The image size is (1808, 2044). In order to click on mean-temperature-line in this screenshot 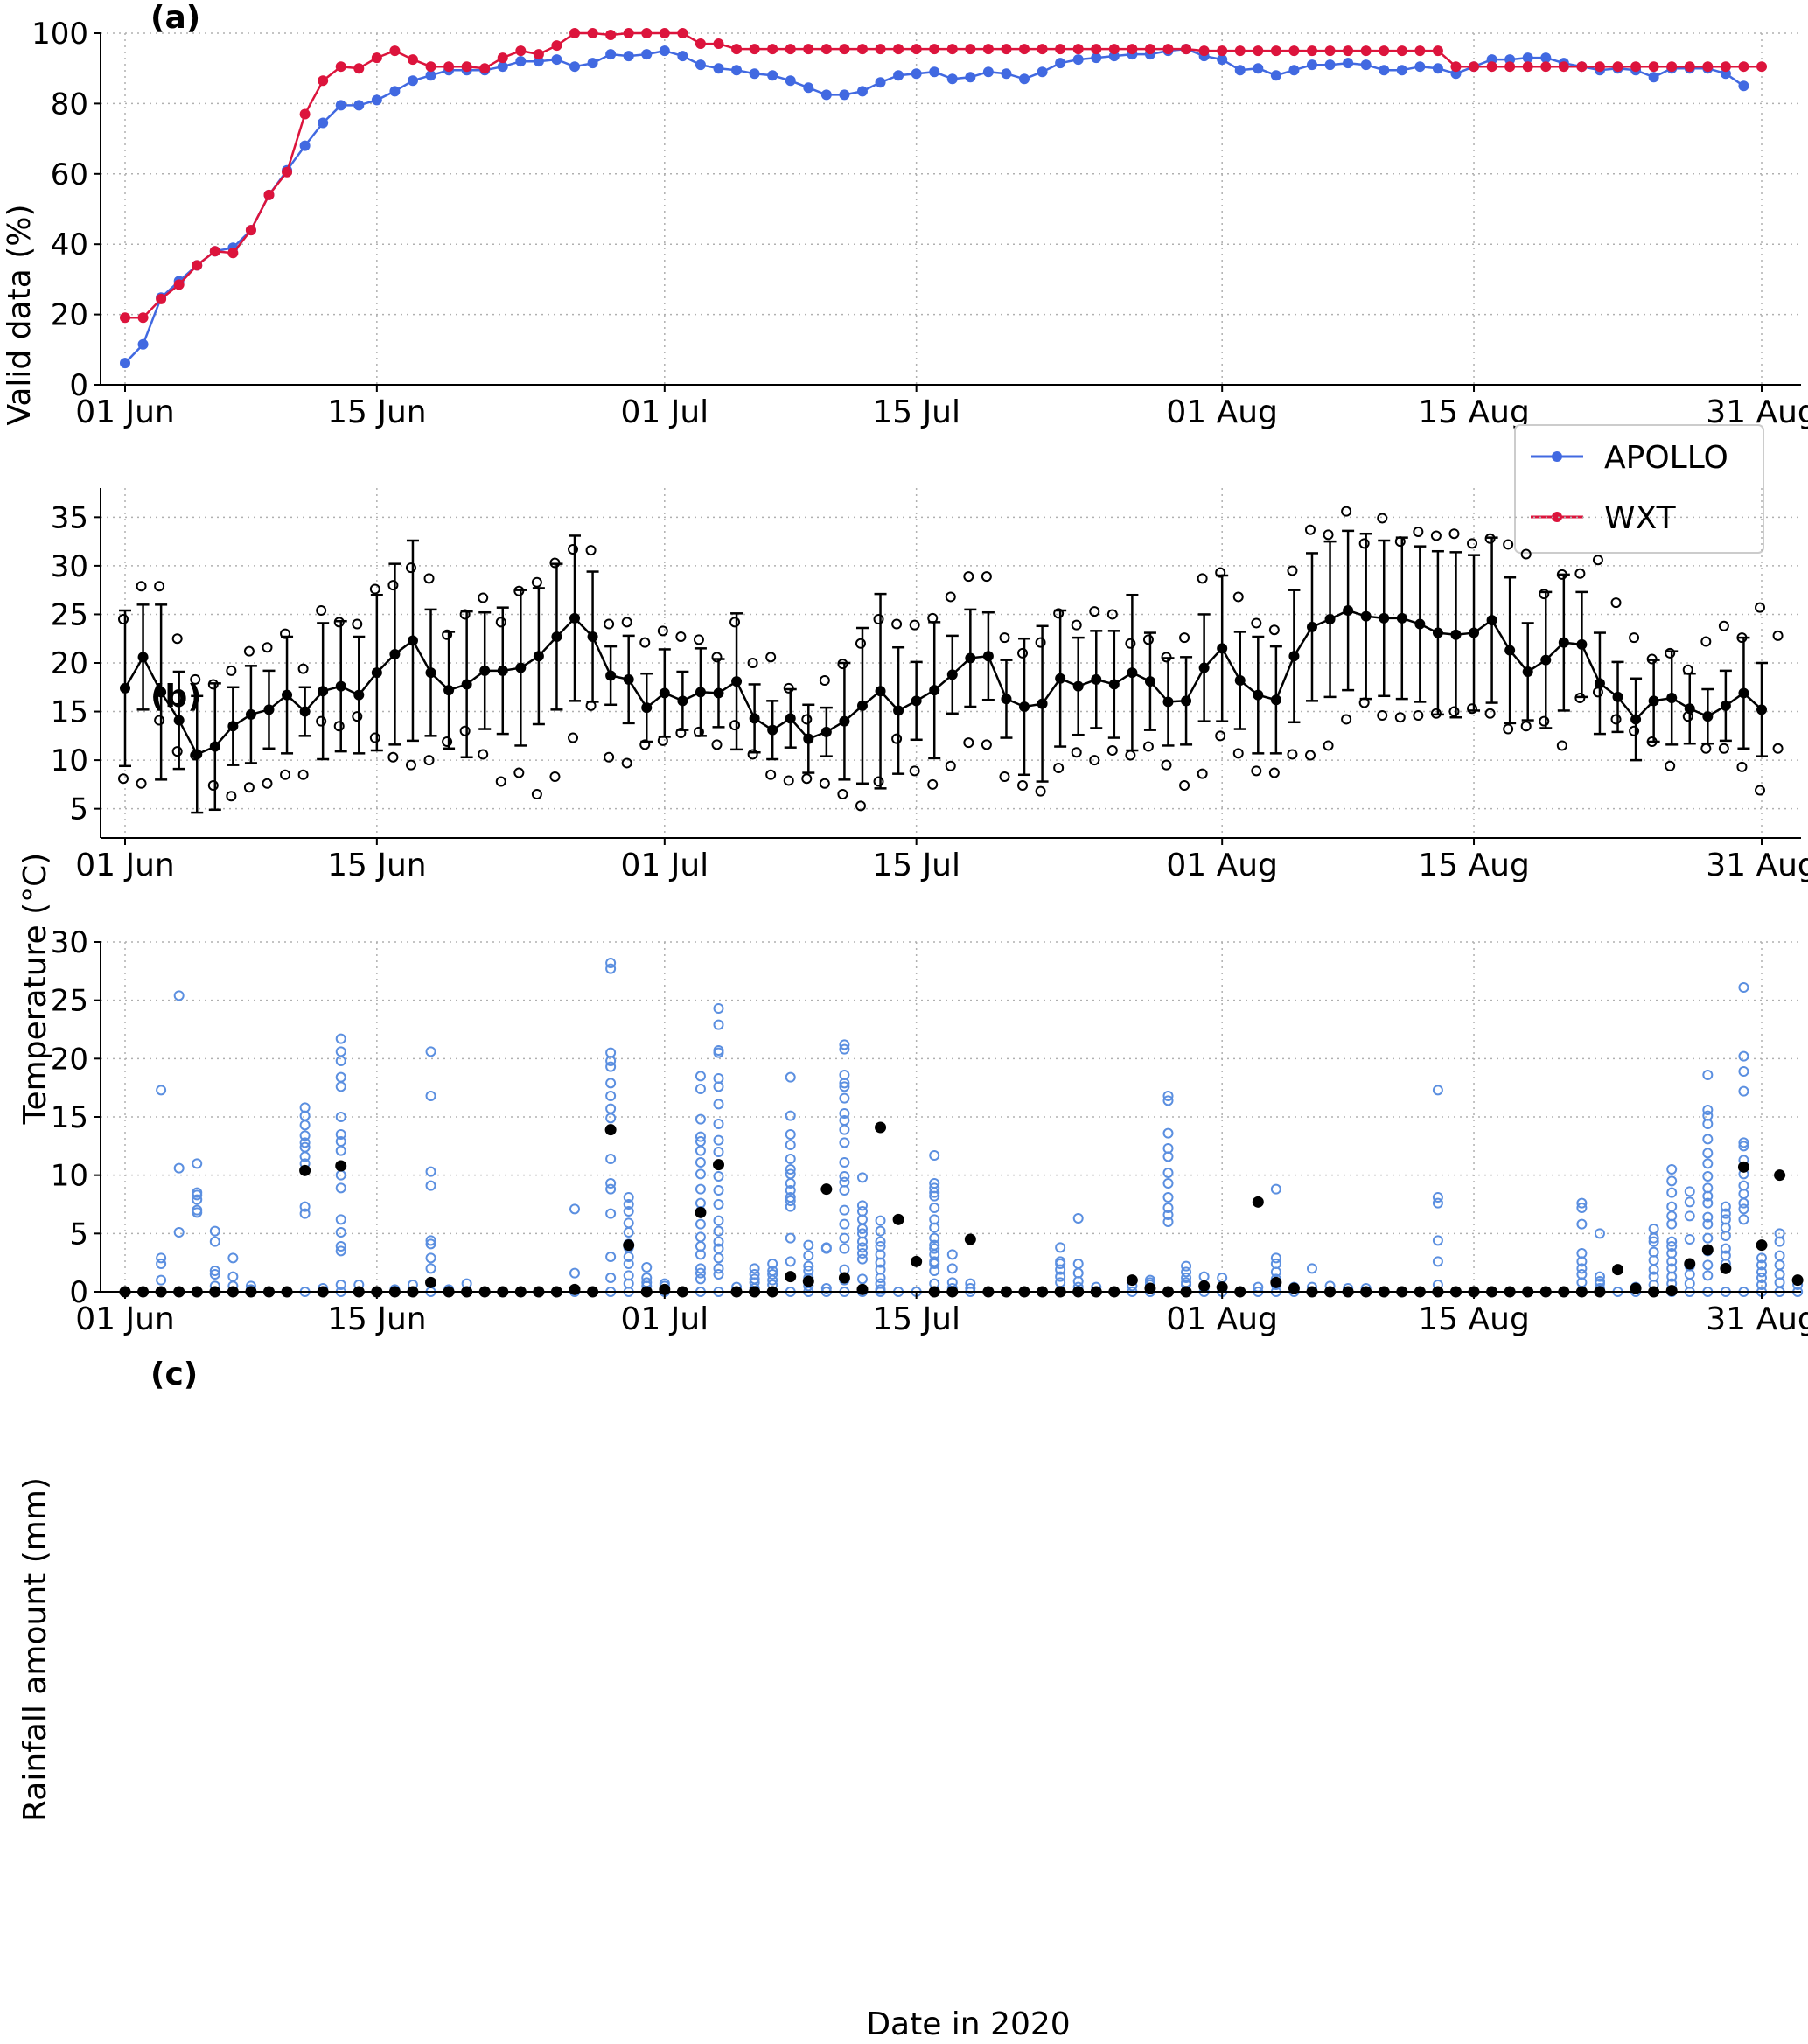, I will do `click(943, 683)`.